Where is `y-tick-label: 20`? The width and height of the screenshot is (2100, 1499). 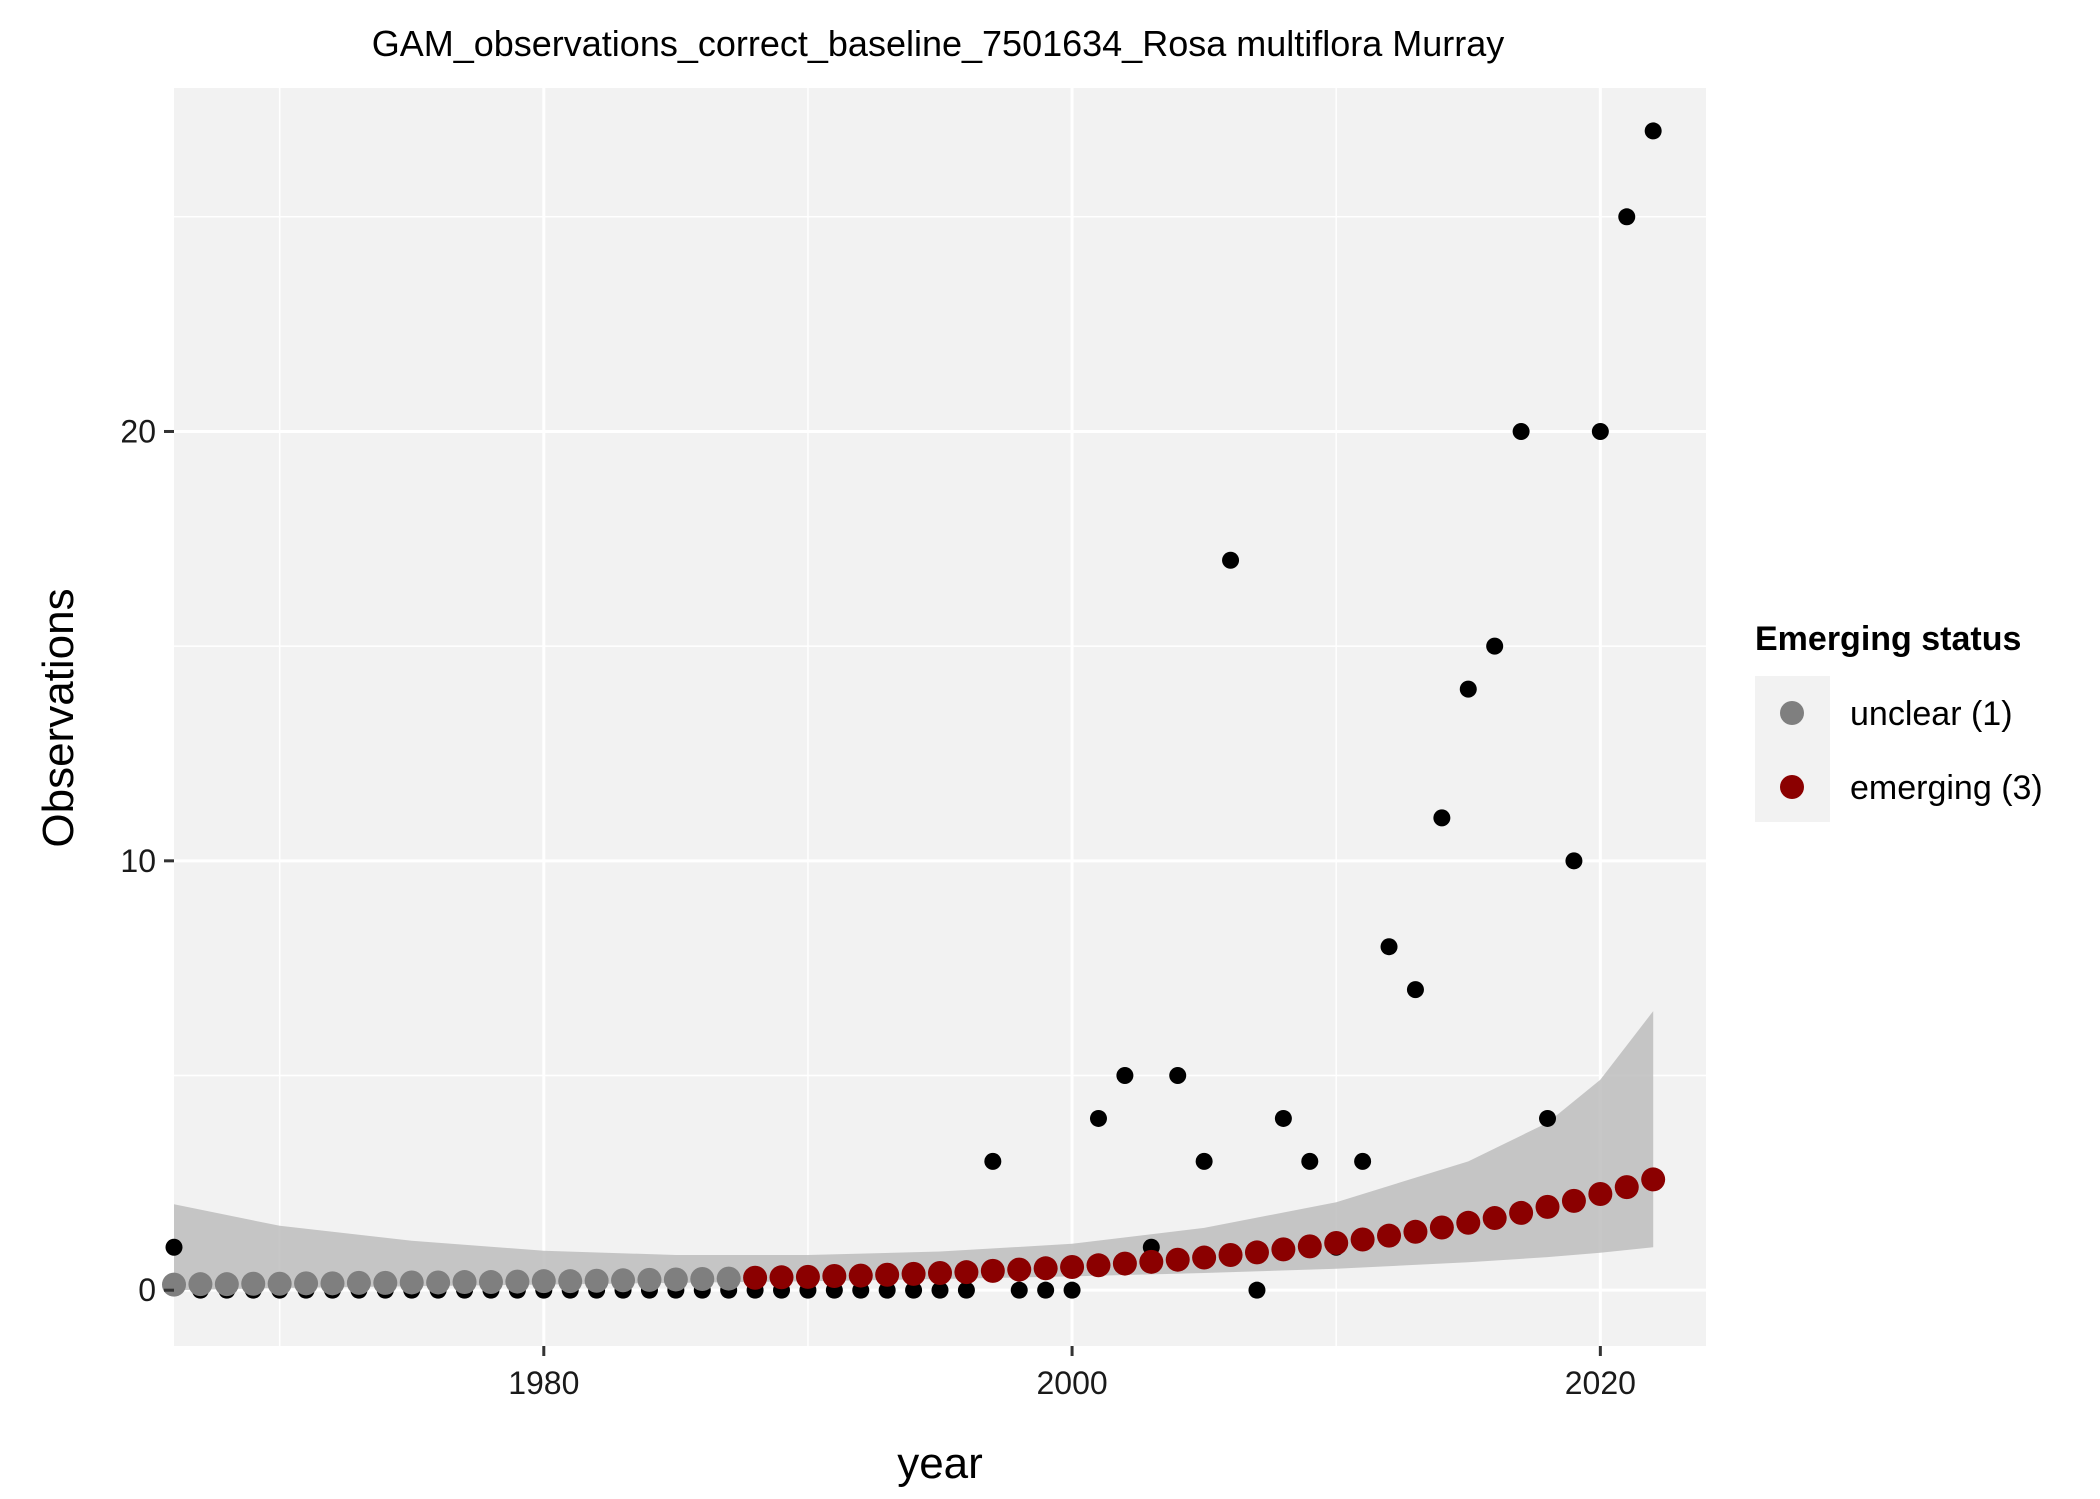
y-tick-label: 20 is located at coordinates (138, 431).